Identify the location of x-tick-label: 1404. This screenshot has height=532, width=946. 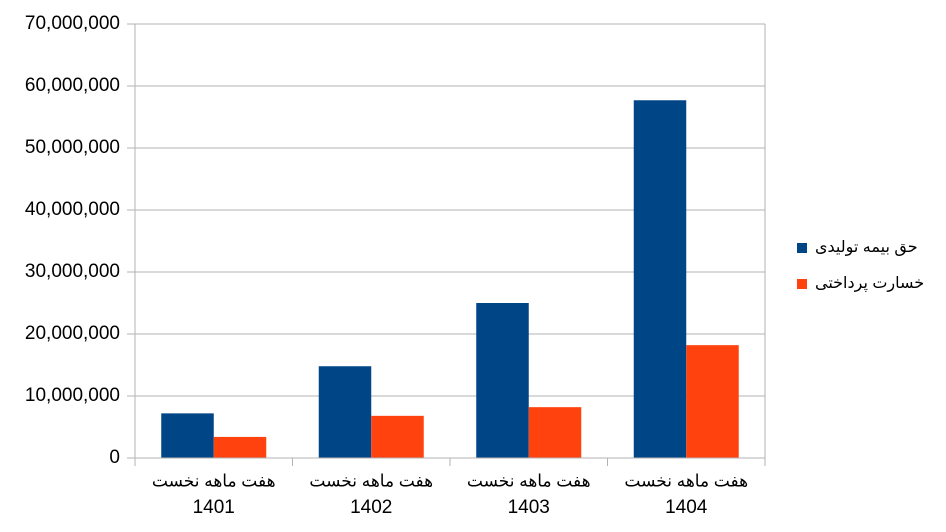
(686, 507).